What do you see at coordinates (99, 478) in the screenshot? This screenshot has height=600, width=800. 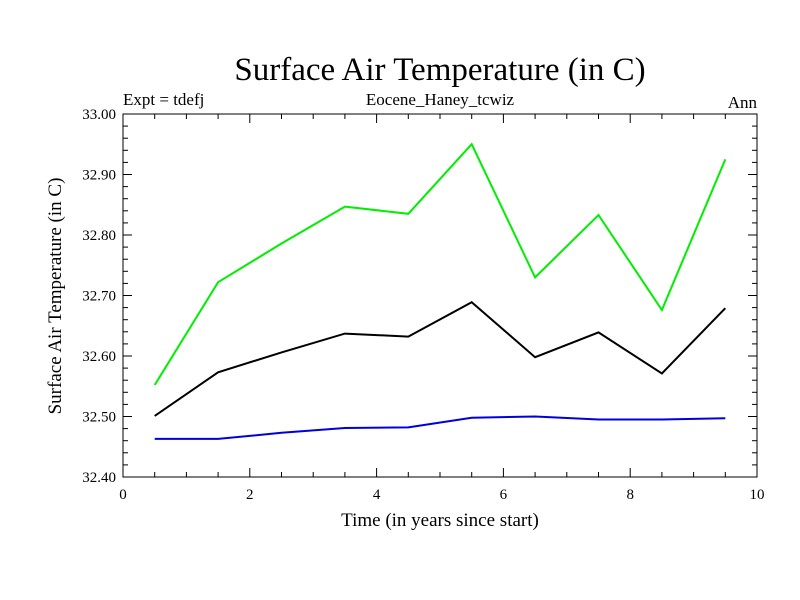 I see `y-tick-label: 32.40` at bounding box center [99, 478].